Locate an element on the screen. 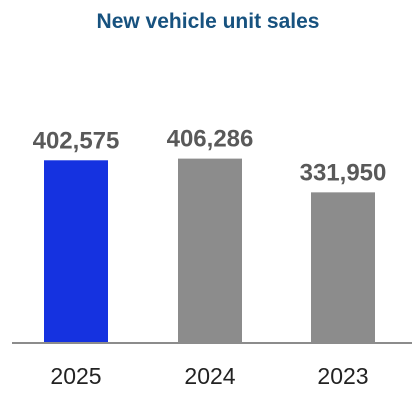  x-axis-ticks-group: 2025 2024 2023 is located at coordinates (209, 376).